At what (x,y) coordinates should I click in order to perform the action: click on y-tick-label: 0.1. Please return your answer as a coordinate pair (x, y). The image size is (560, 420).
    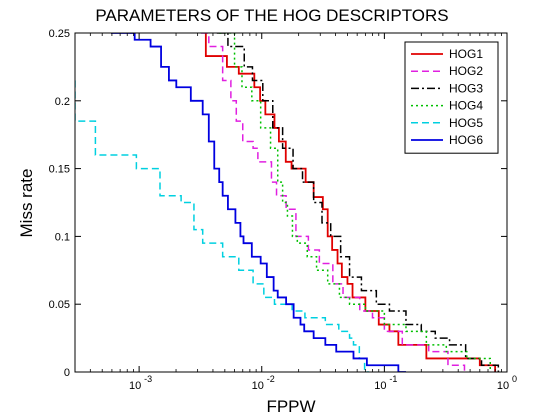
    Looking at the image, I should click on (62, 237).